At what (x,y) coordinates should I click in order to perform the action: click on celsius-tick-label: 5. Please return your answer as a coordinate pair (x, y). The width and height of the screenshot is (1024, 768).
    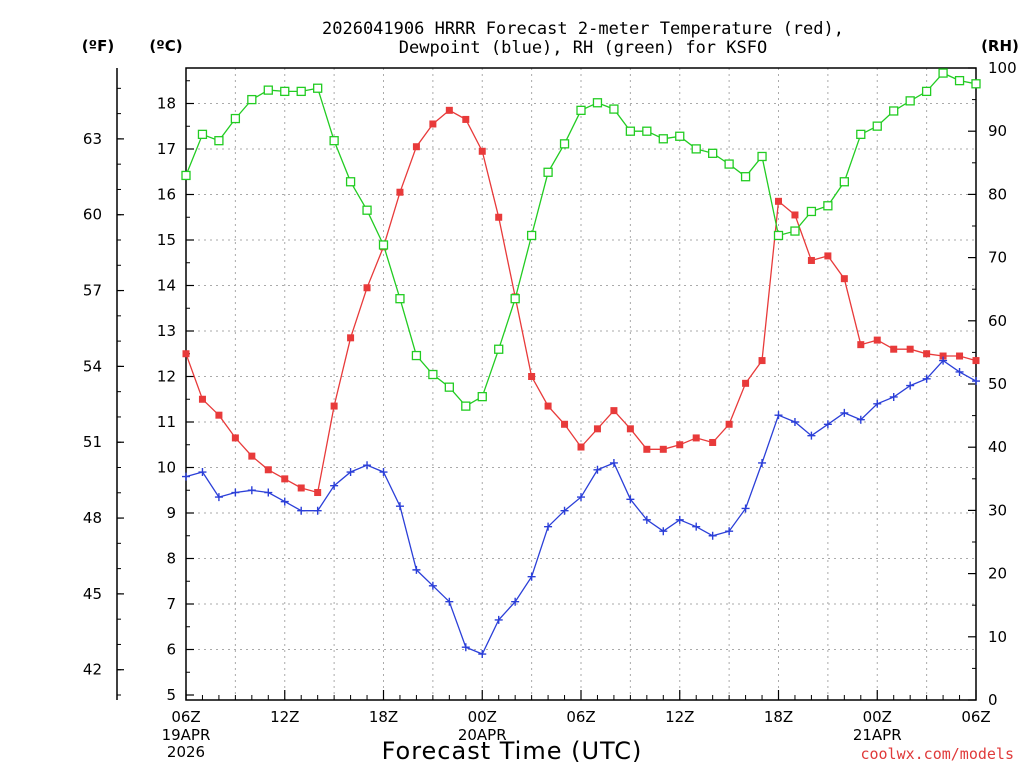
    Looking at the image, I should click on (171, 695).